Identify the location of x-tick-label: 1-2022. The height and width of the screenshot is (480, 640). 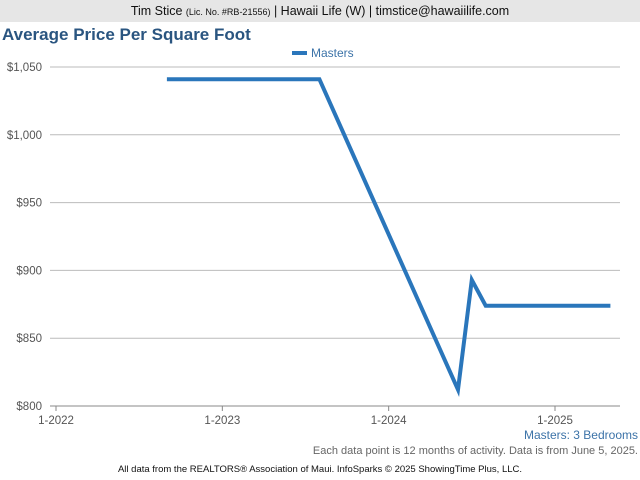
(56, 419).